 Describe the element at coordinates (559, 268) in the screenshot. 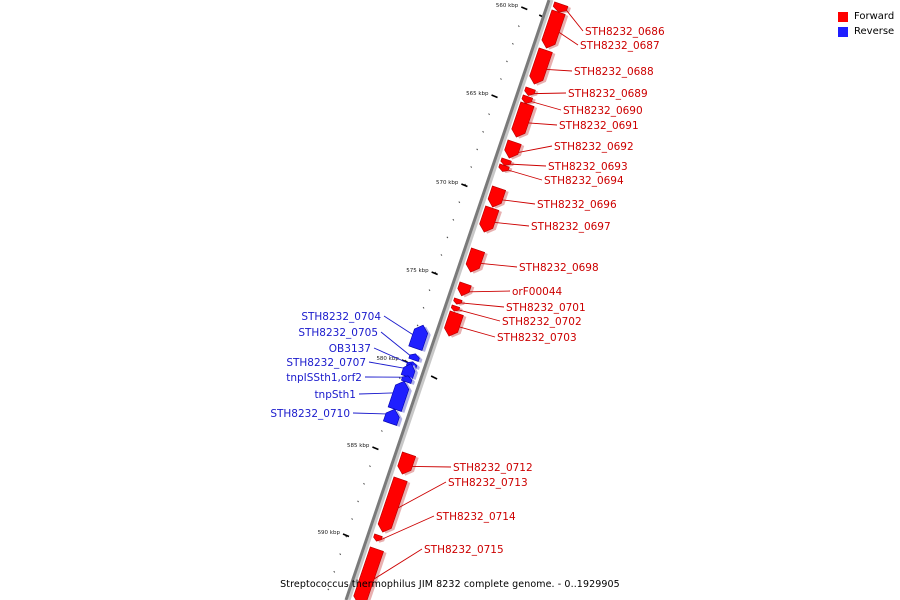

I see `gene-label: STH8232_0698` at that location.